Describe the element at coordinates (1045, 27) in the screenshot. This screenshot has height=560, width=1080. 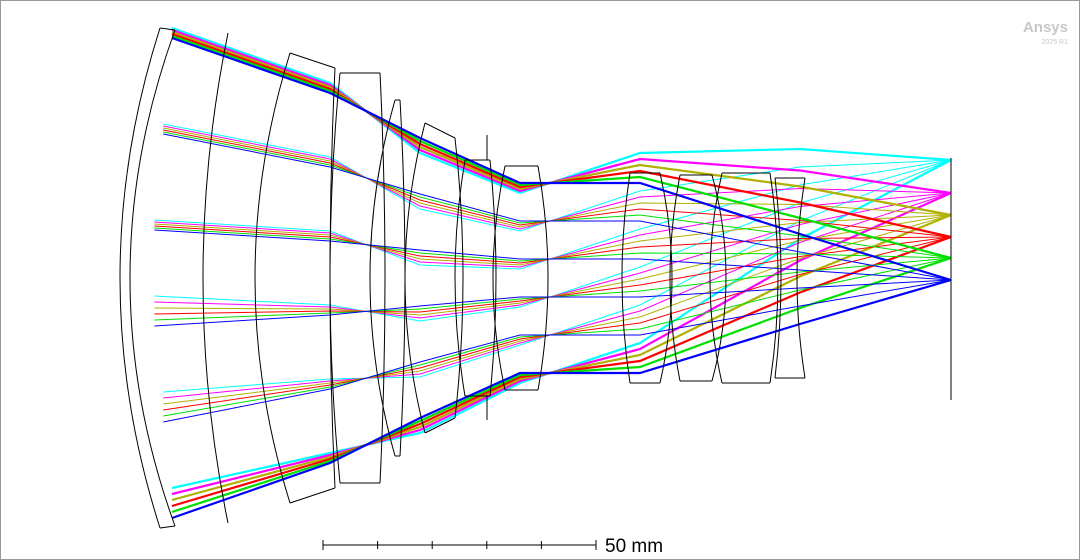
I see `logo-name: Ansys` at that location.